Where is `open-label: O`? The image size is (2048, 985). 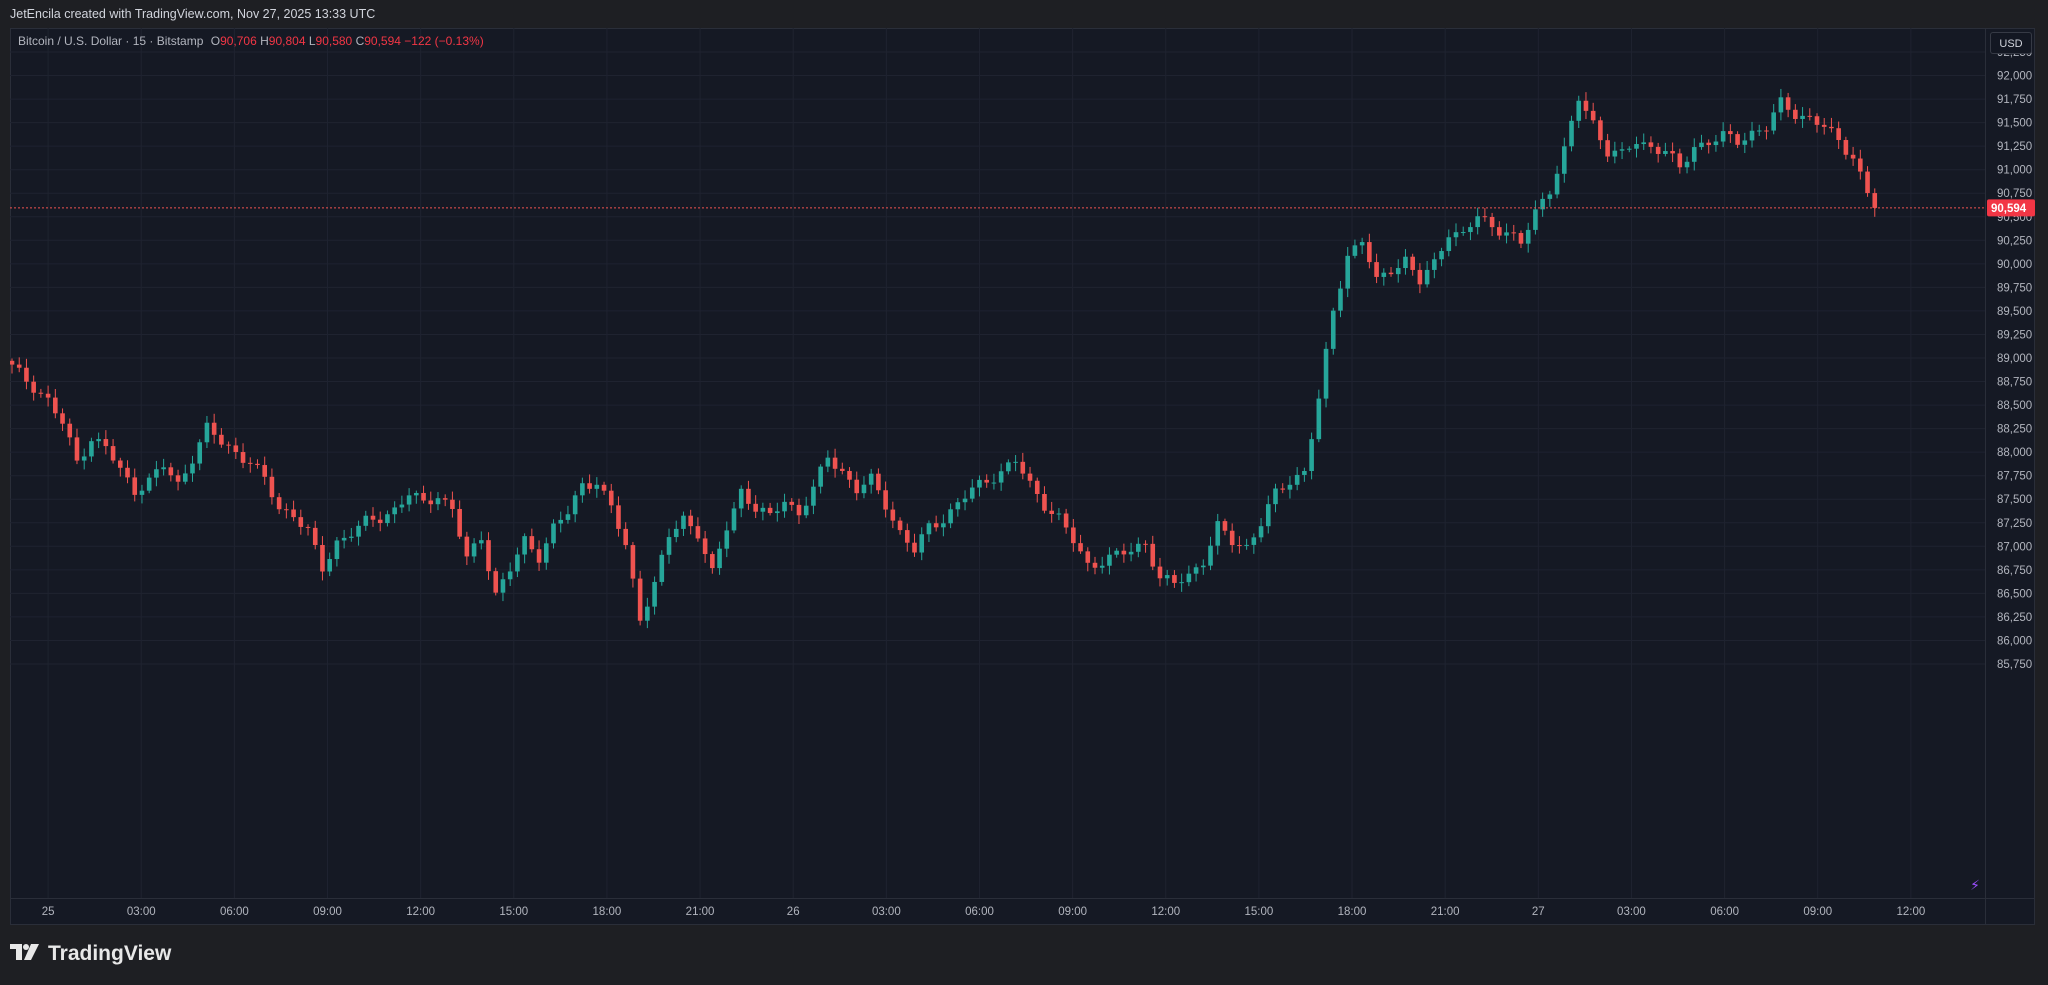 open-label: O is located at coordinates (215, 41).